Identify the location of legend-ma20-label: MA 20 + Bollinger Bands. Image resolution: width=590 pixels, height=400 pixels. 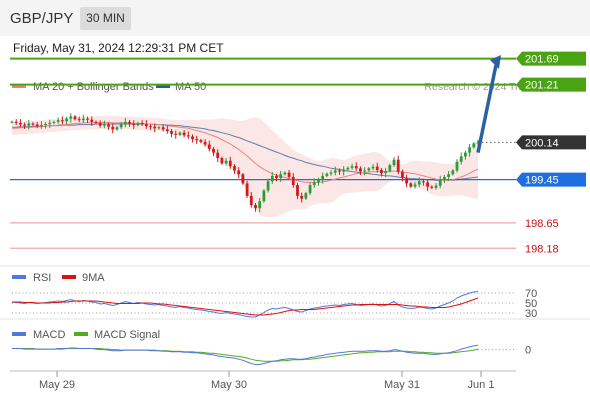
(93, 87).